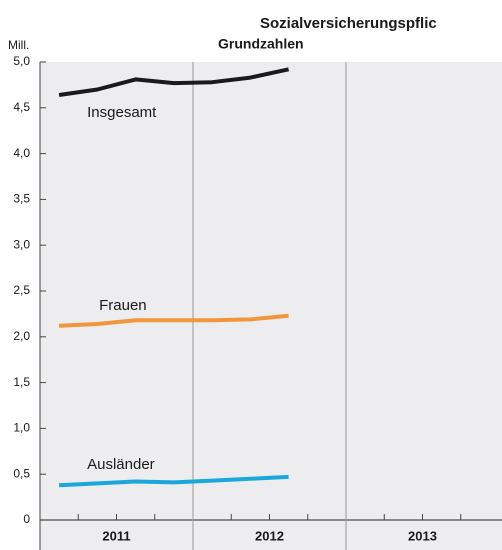 The height and width of the screenshot is (550, 502). What do you see at coordinates (21, 153) in the screenshot?
I see `y-tick-label: 4,0` at bounding box center [21, 153].